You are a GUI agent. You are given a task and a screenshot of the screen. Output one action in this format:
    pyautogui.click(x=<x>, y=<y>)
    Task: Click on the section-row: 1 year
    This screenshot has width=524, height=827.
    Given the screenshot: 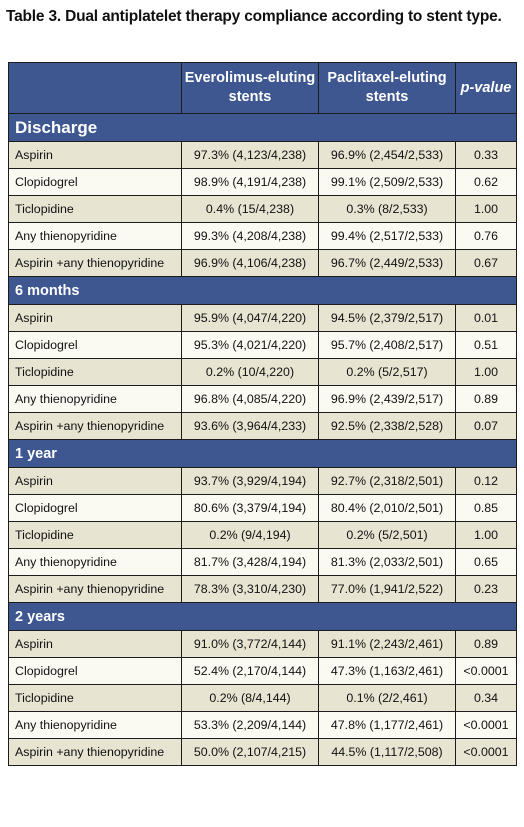 What is the action you would take?
    pyautogui.click(x=262, y=453)
    